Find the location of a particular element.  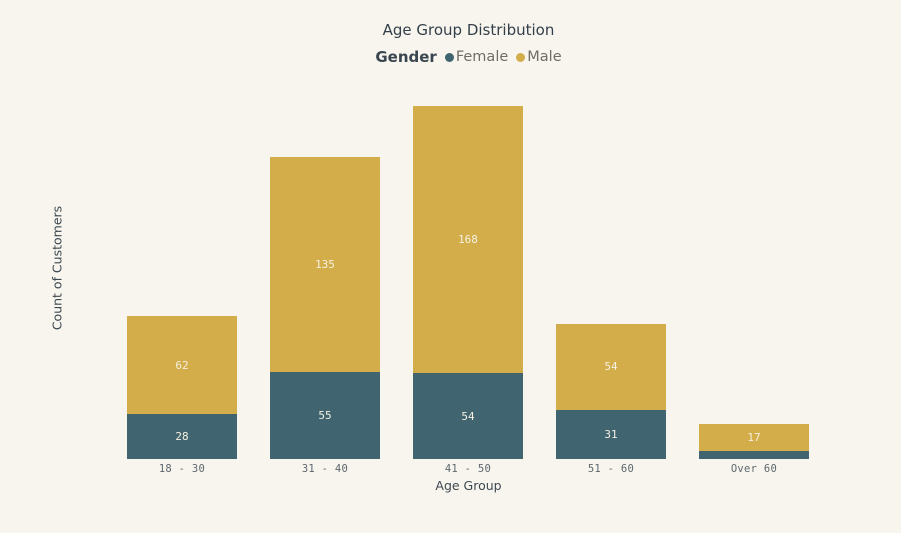

bar-segment-male-51-60: 54 is located at coordinates (611, 366).